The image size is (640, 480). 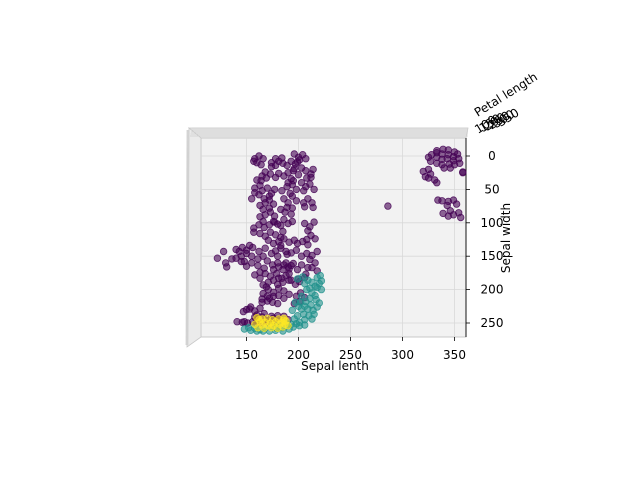 What do you see at coordinates (492, 290) in the screenshot?
I see `y-tick-label: 200` at bounding box center [492, 290].